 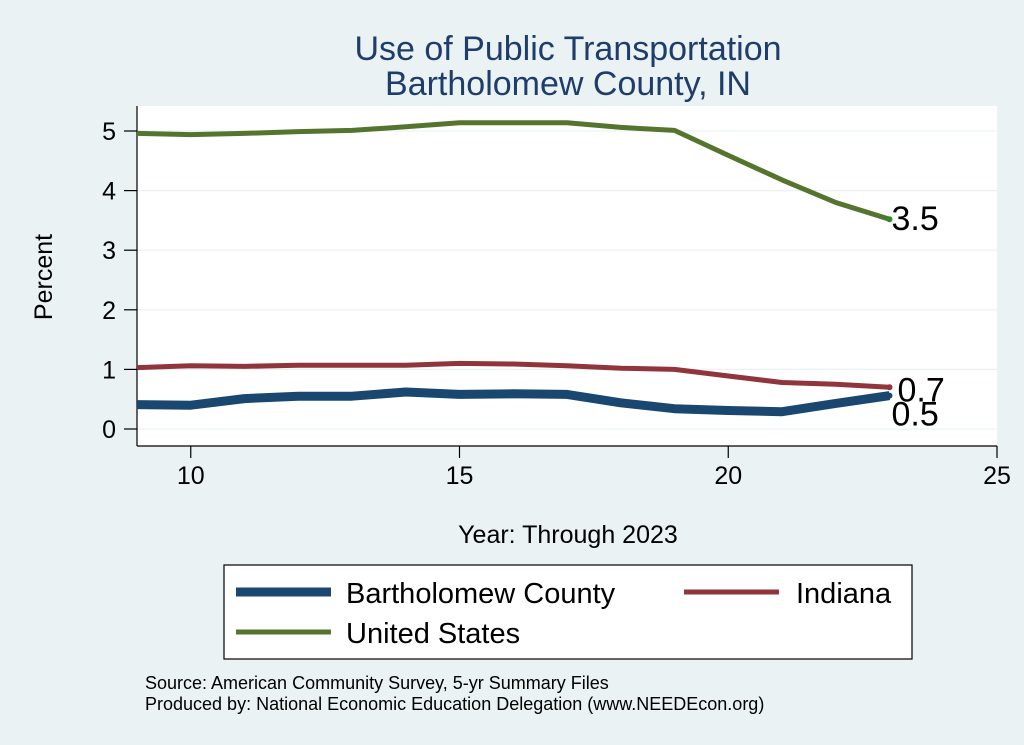 What do you see at coordinates (568, 535) in the screenshot?
I see `x-axis-title: Year: Through 2023` at bounding box center [568, 535].